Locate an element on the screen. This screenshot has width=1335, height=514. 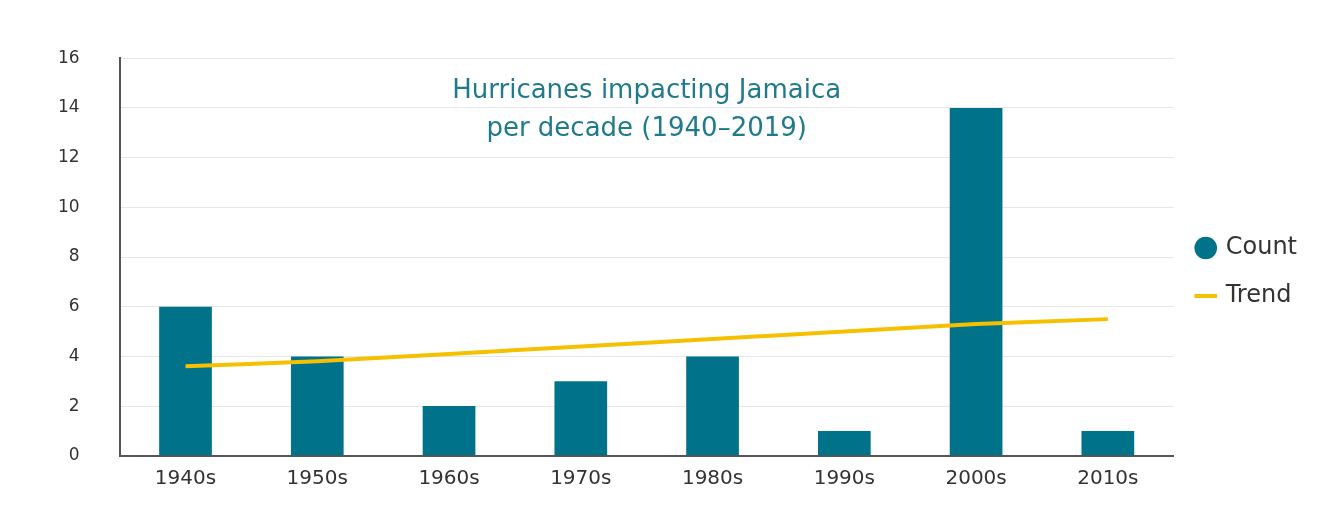
x-tick-label: 1970s is located at coordinates (581, 477).